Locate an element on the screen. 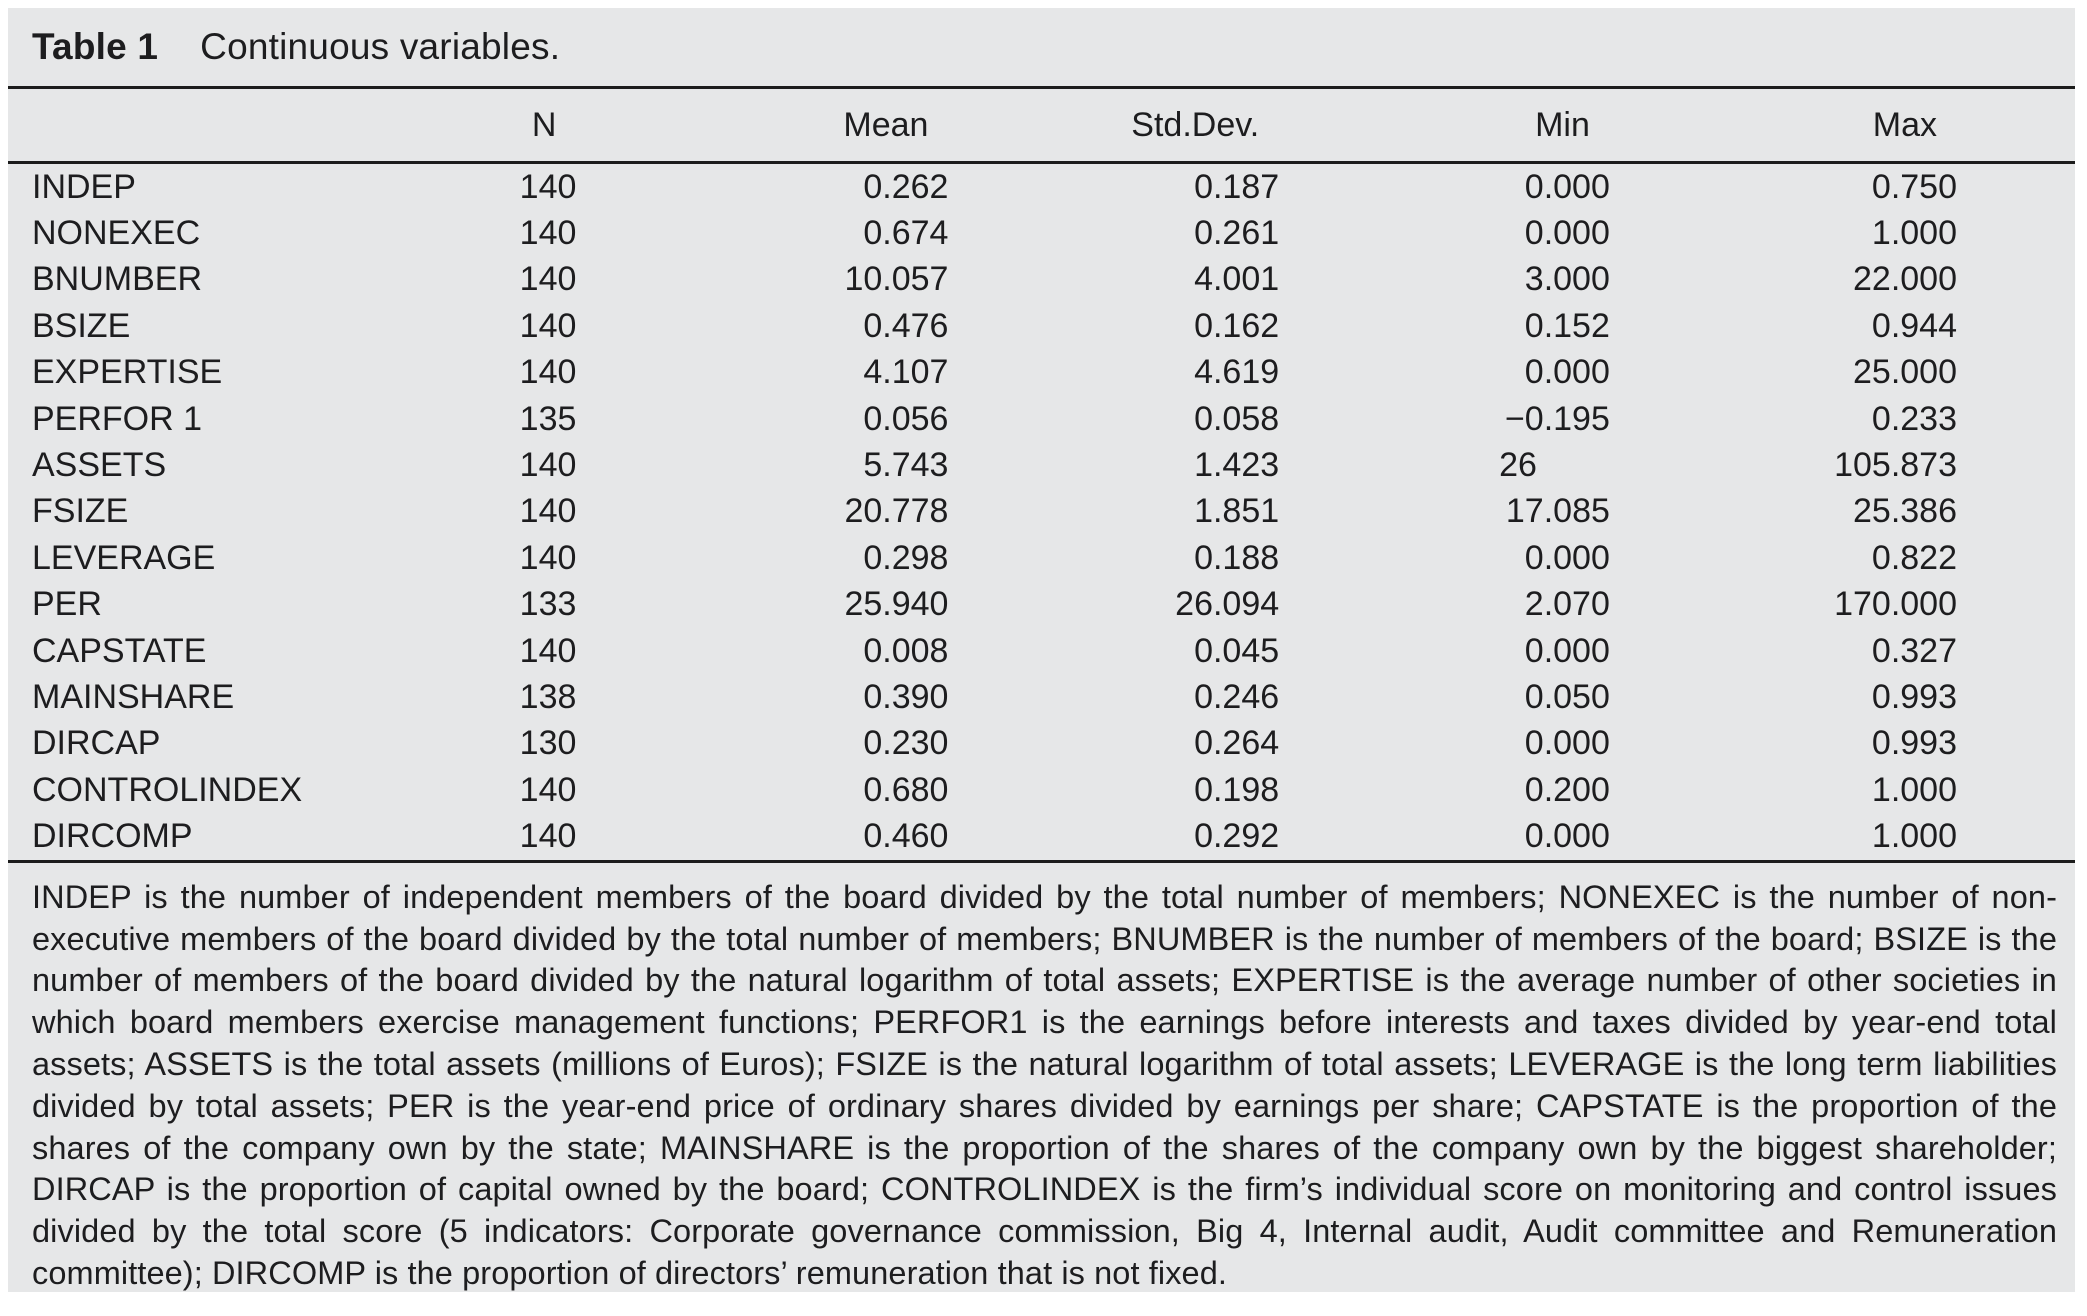 The image size is (2087, 1316). table-row: FSIZE 140 20.778 1.851 17.085 25.386 is located at coordinates (1041, 512).